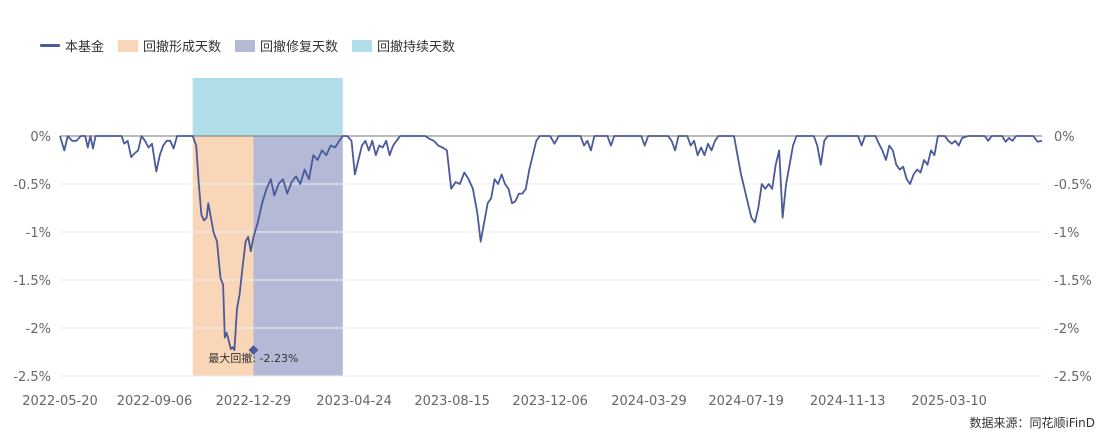 Image resolution: width=1103 pixels, height=432 pixels. What do you see at coordinates (32, 281) in the screenshot?
I see `y-tick-label-left: -1.5%` at bounding box center [32, 281].